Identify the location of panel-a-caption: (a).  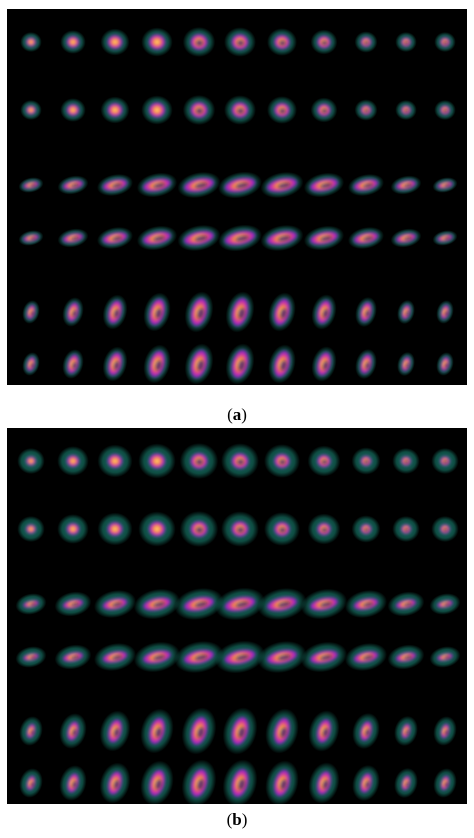
(237, 415).